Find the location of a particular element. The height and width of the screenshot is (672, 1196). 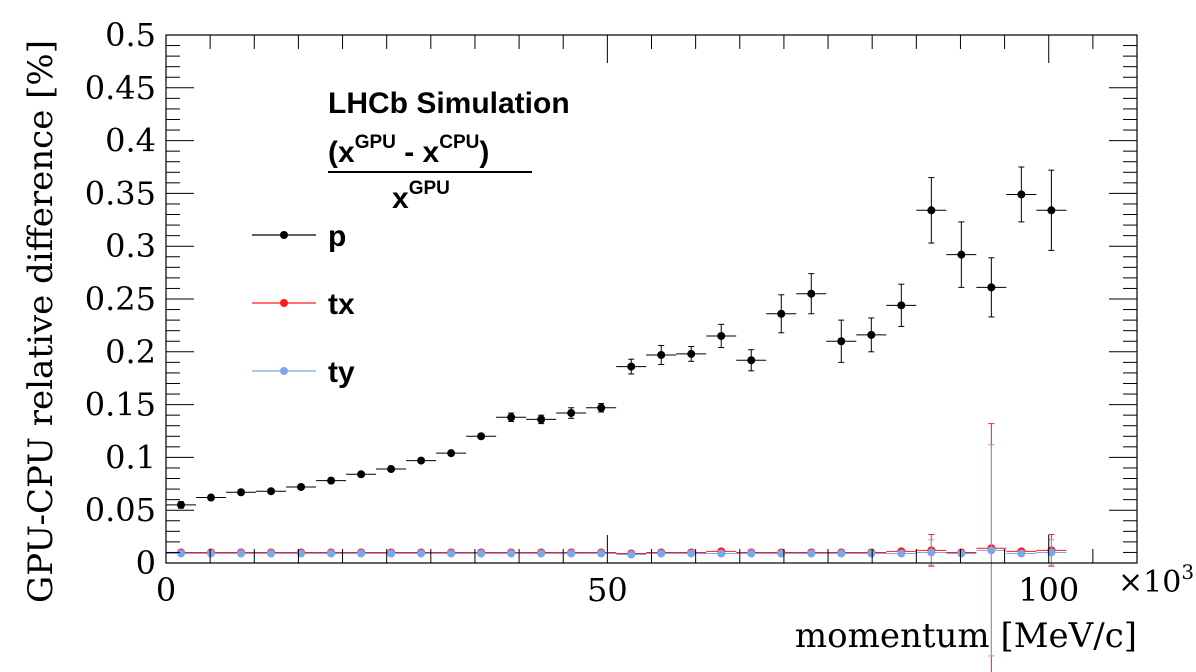

legend-entry-tx: tx is located at coordinates (303, 304).